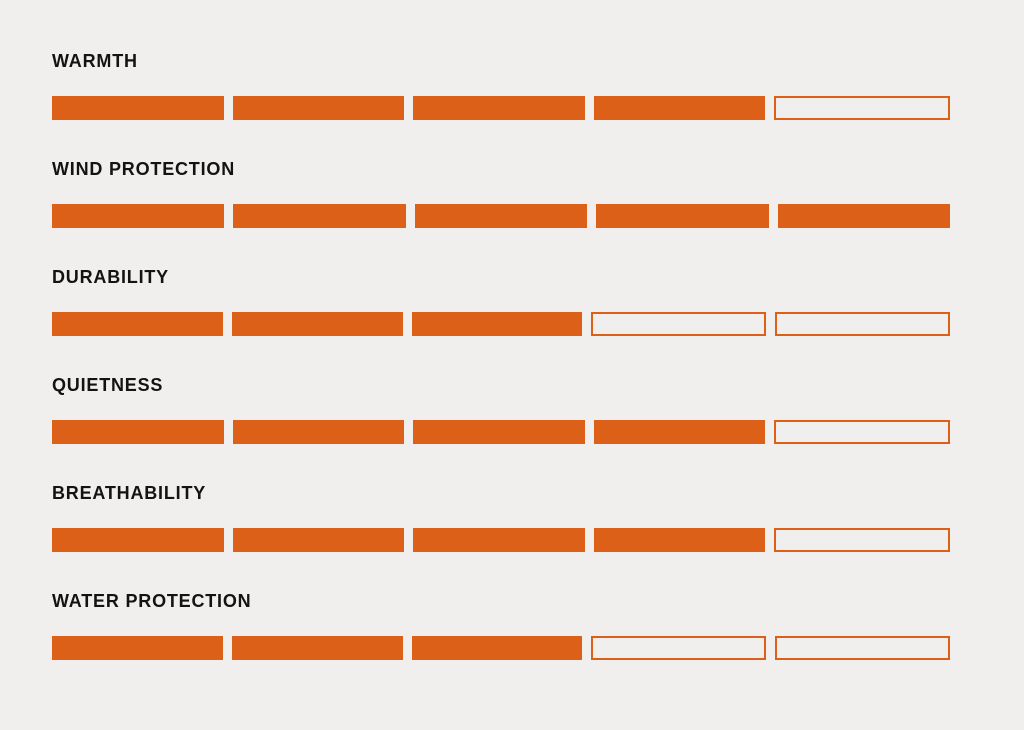 This screenshot has width=1024, height=730. Describe the element at coordinates (501, 626) in the screenshot. I see `rating-row: WATER PROTECTION` at that location.